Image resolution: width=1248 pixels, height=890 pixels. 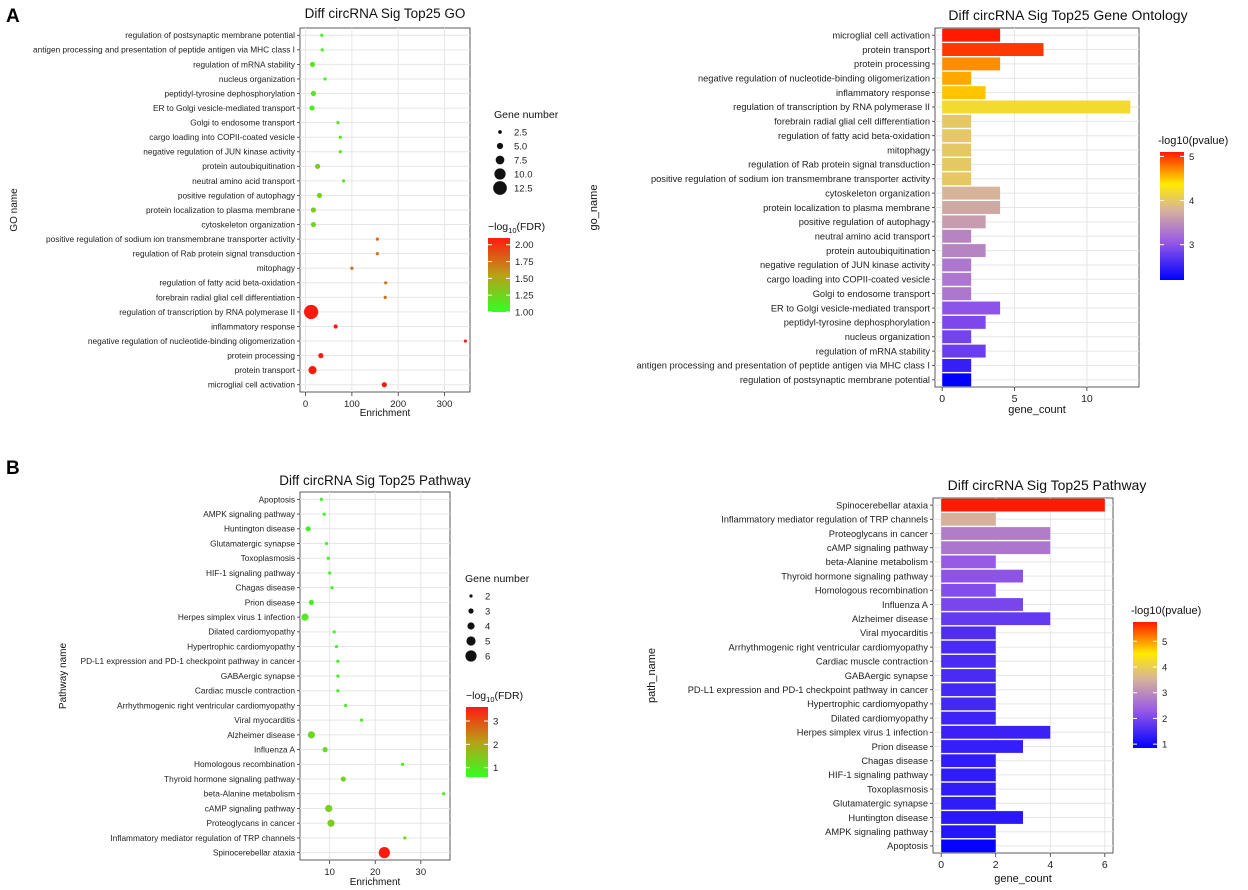 I want to click on category-label: Proteoglycans in cancer, so click(x=250, y=823).